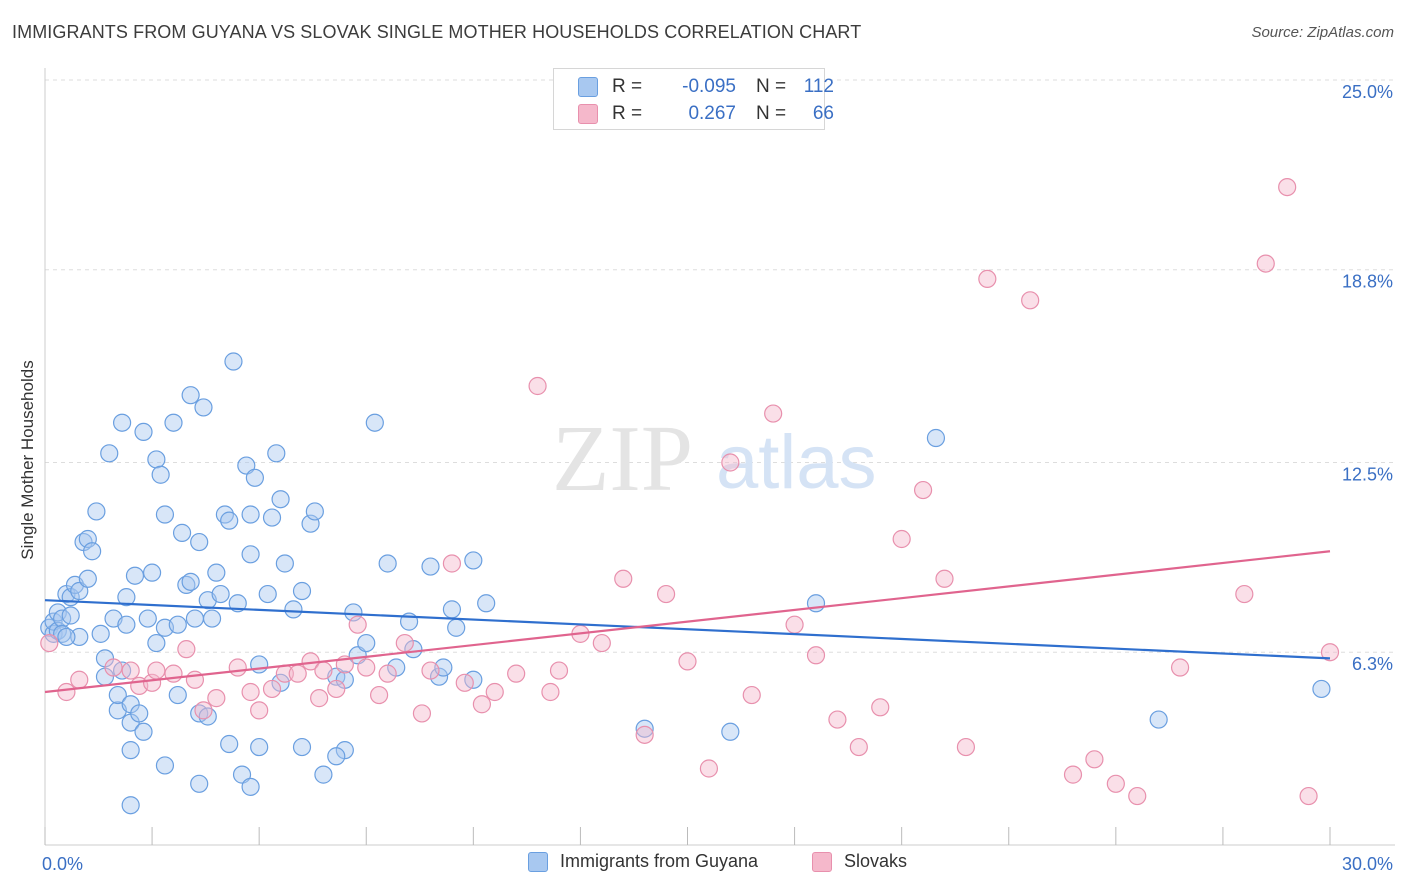  What do you see at coordinates (823, 113) in the screenshot?
I see `n-value: 66` at bounding box center [823, 113].